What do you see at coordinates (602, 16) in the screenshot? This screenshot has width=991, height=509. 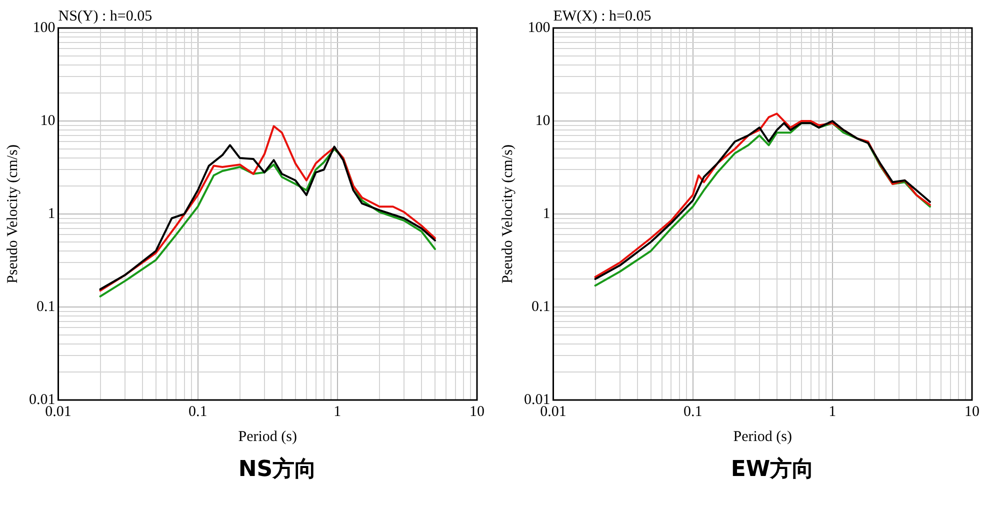 I see `chart-title: EW(X) : h=0.05` at bounding box center [602, 16].